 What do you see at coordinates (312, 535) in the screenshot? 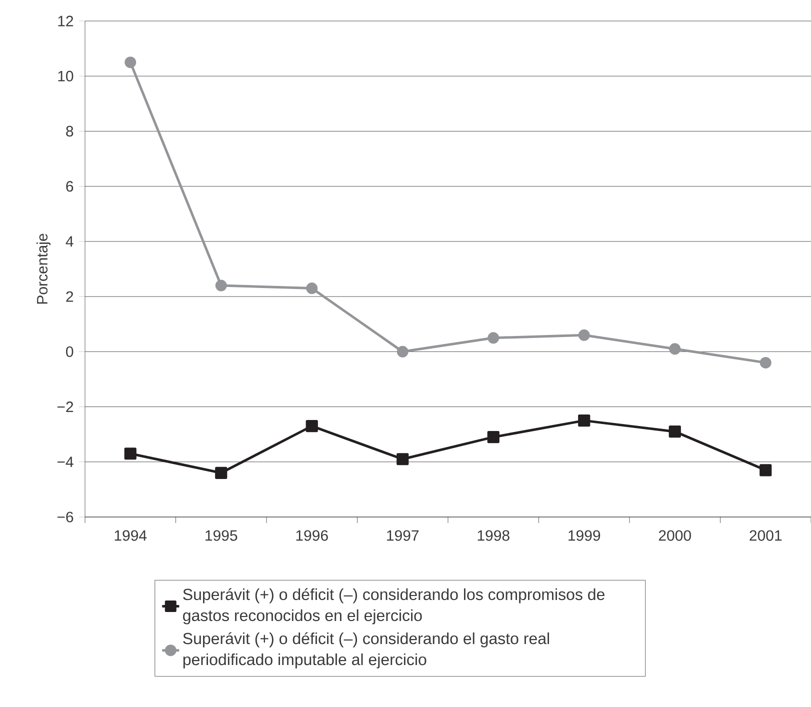
I see `x-tick-label: 1996` at bounding box center [312, 535].